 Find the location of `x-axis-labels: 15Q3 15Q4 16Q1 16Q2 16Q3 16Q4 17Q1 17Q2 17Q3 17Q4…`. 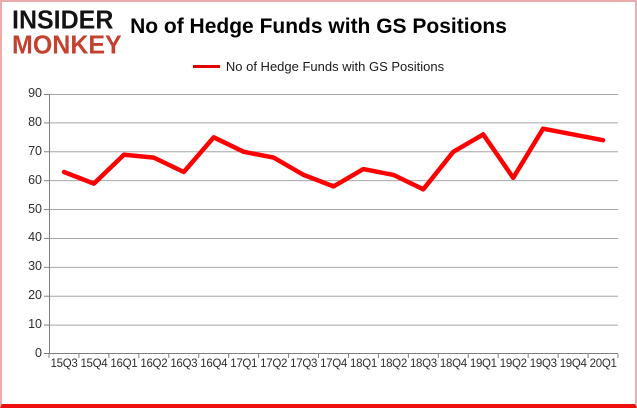

x-axis-labels: 15Q3 15Q4 16Q1 16Q2 16Q3 16Q4 17Q1 17Q2 17Q3 17Q4… is located at coordinates (333, 364).